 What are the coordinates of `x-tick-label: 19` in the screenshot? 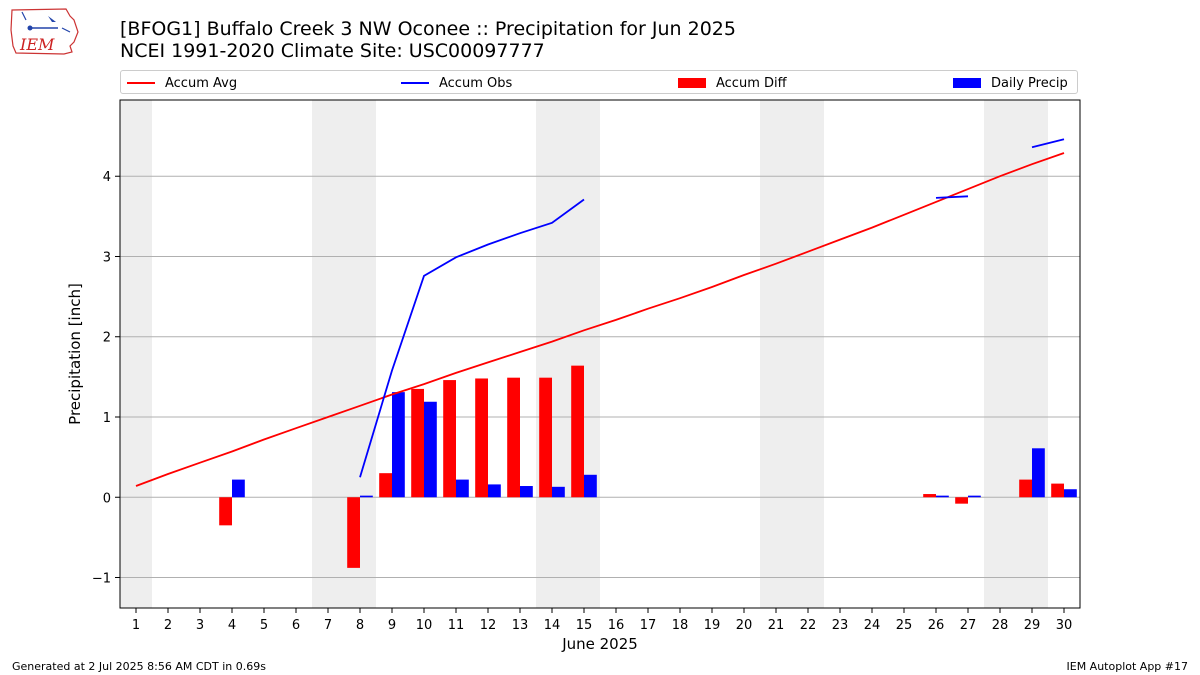 It's located at (712, 625).